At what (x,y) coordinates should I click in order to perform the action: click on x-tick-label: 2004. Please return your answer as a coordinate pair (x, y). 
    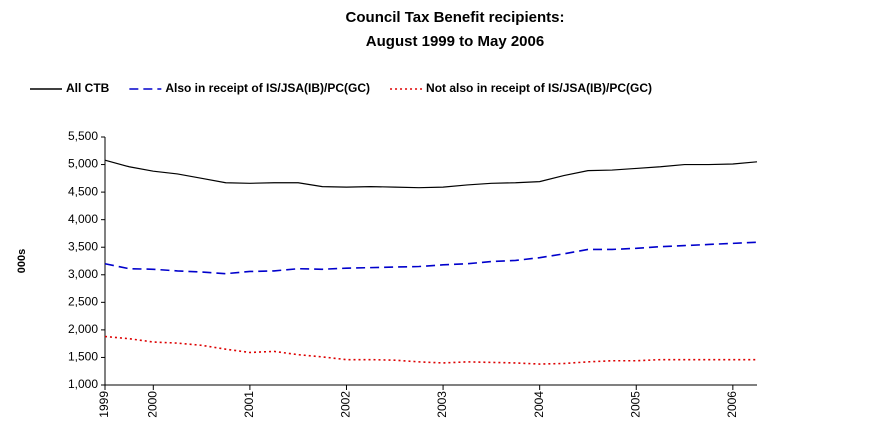
    Looking at the image, I should click on (539, 404).